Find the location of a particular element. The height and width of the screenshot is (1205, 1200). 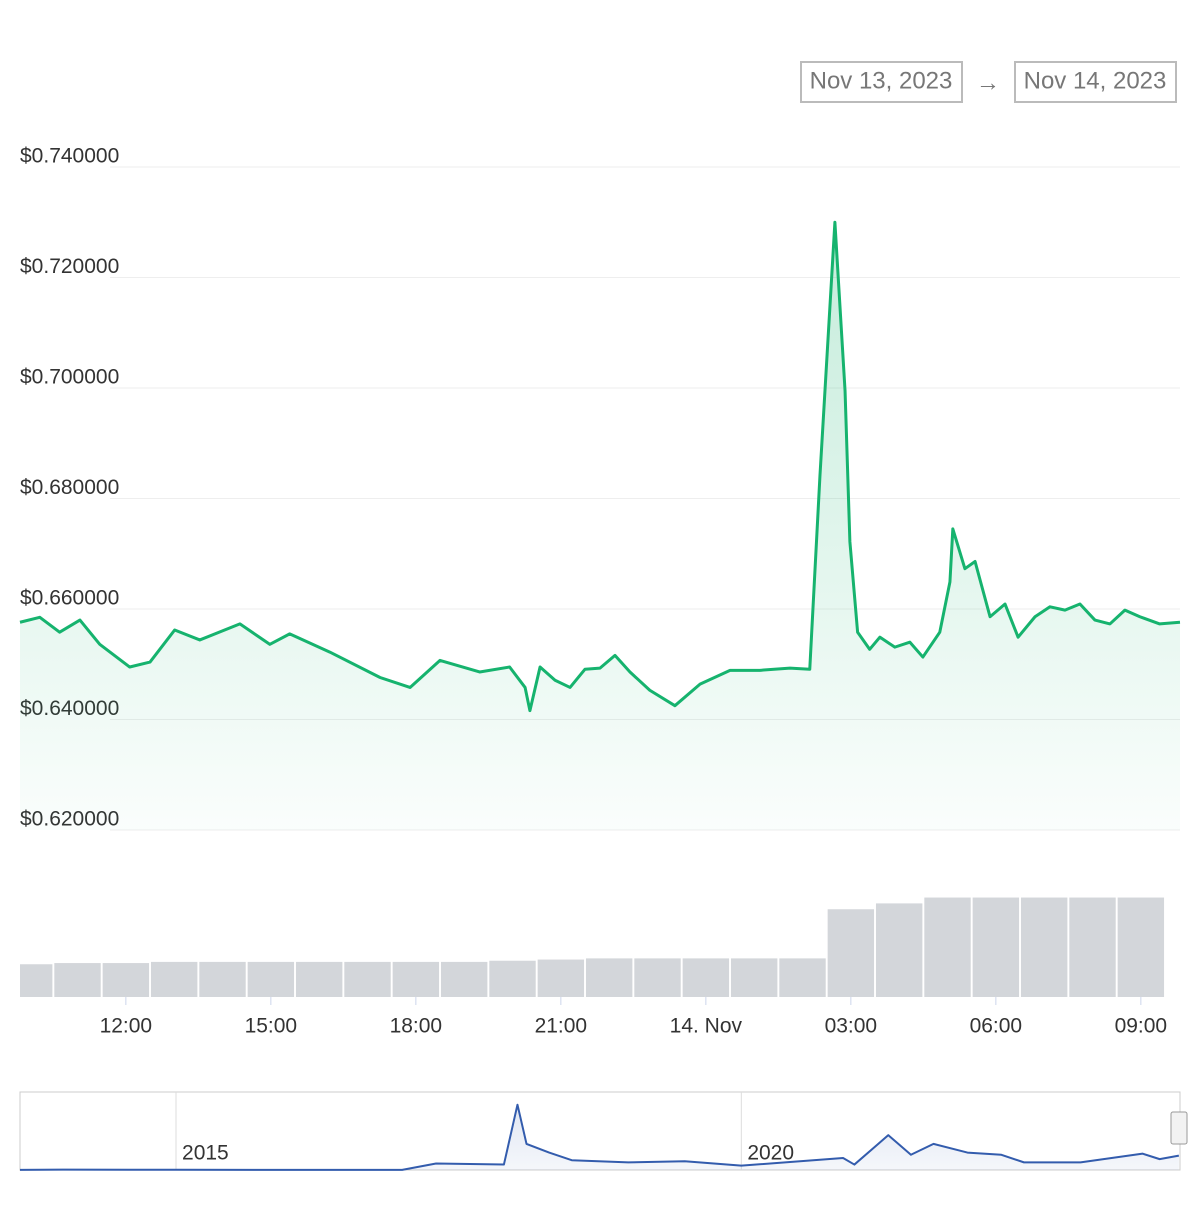

price-line is located at coordinates (599, 1137).